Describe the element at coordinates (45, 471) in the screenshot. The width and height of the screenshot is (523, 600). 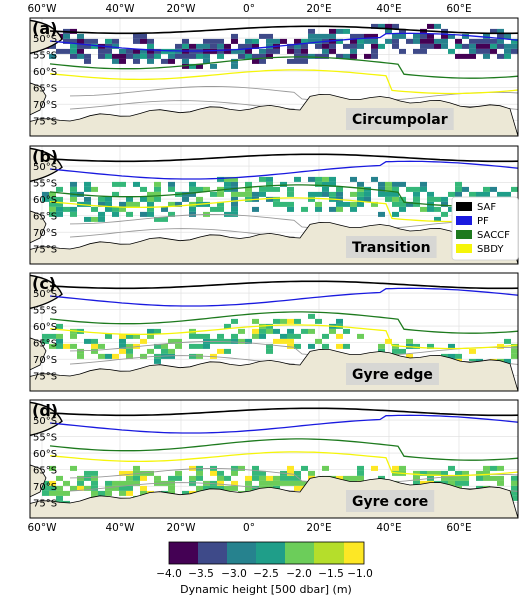
I see `lat-label: 65°S` at that location.